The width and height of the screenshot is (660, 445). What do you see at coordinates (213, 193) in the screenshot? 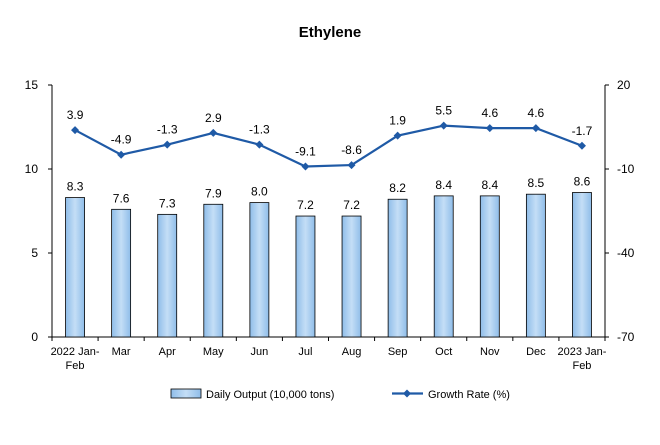
I see `bar-data-label: 7.9` at bounding box center [213, 193].